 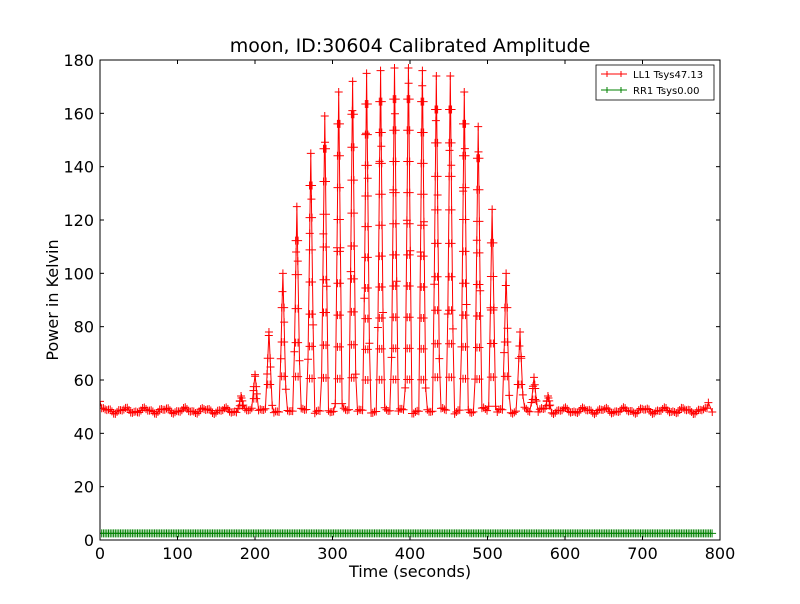 What do you see at coordinates (642, 553) in the screenshot?
I see `x-tick-label: 700` at bounding box center [642, 553].